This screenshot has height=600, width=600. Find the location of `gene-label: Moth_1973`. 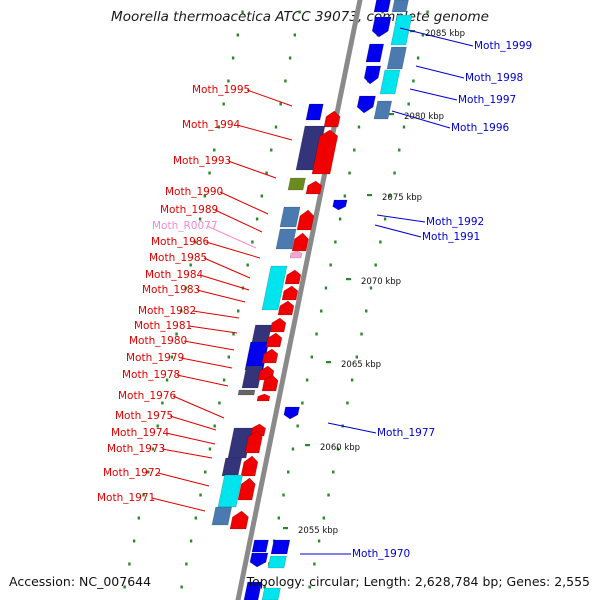

gene-label: Moth_1973 is located at coordinates (136, 449).